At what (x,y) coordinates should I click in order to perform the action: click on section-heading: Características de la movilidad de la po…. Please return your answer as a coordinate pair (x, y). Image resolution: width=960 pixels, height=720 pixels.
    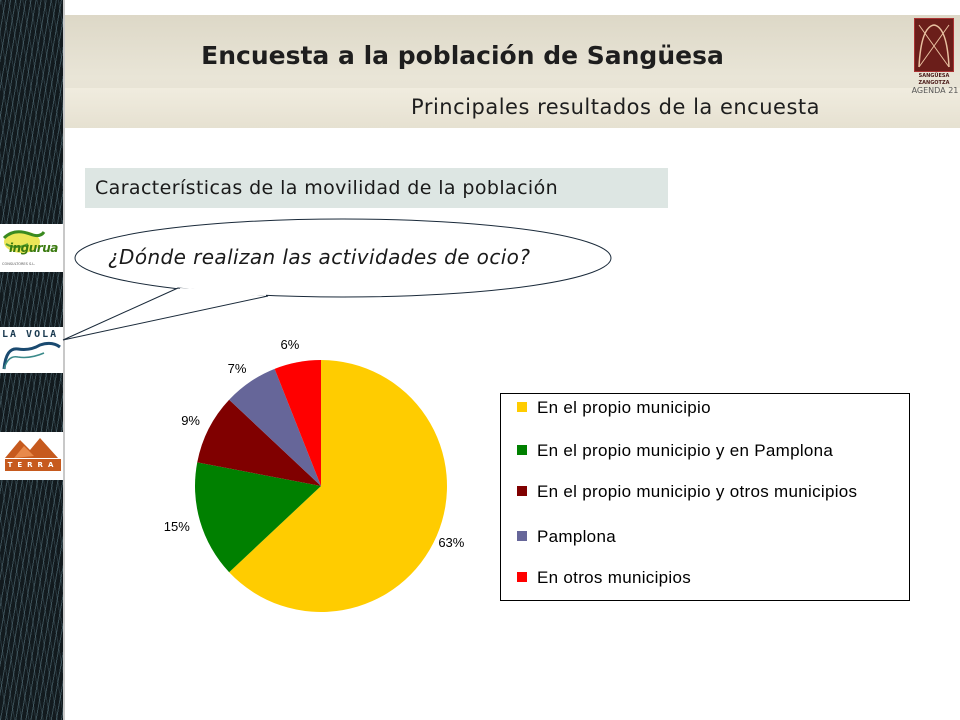
    Looking at the image, I should click on (327, 188).